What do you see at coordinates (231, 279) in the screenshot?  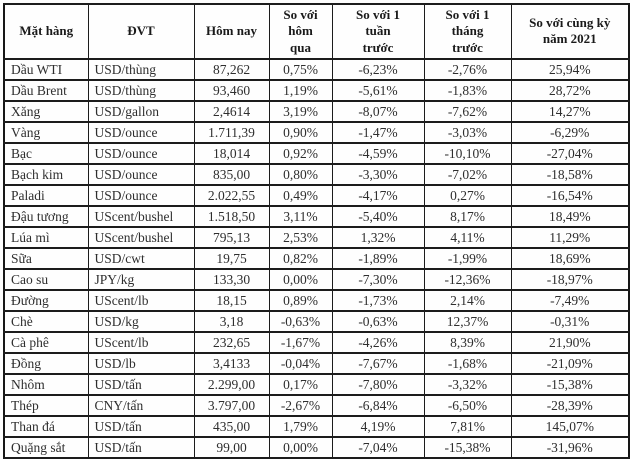 I see `value-cell: 133,30` at bounding box center [231, 279].